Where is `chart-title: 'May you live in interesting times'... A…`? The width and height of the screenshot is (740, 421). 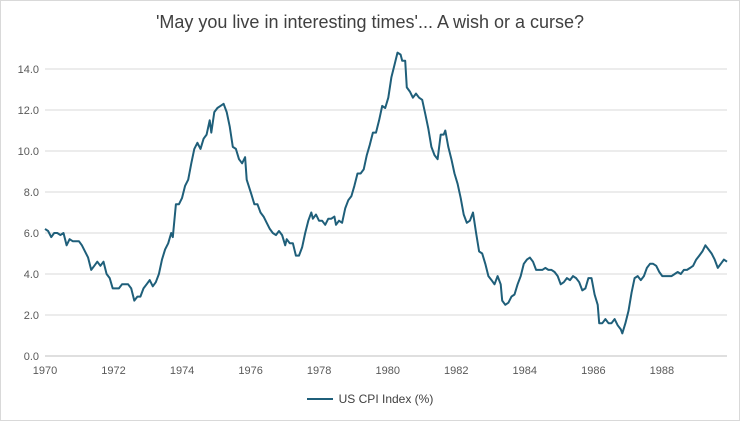
chart-title: 'May you live in interesting times'... A… is located at coordinates (370, 22).